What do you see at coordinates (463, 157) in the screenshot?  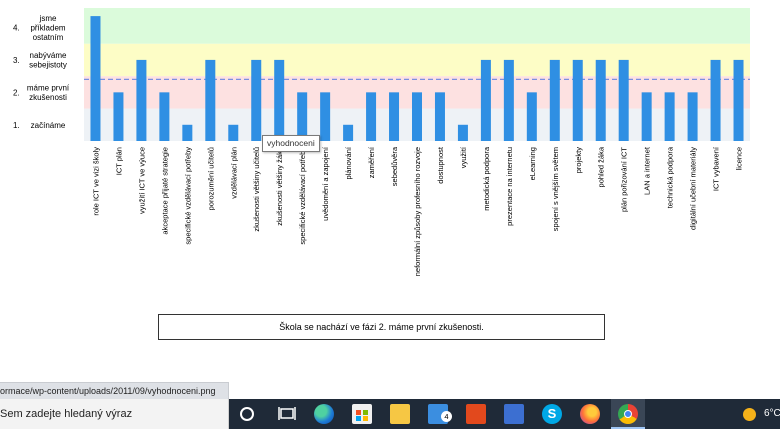 I see `x-tick-label: využití` at bounding box center [463, 157].